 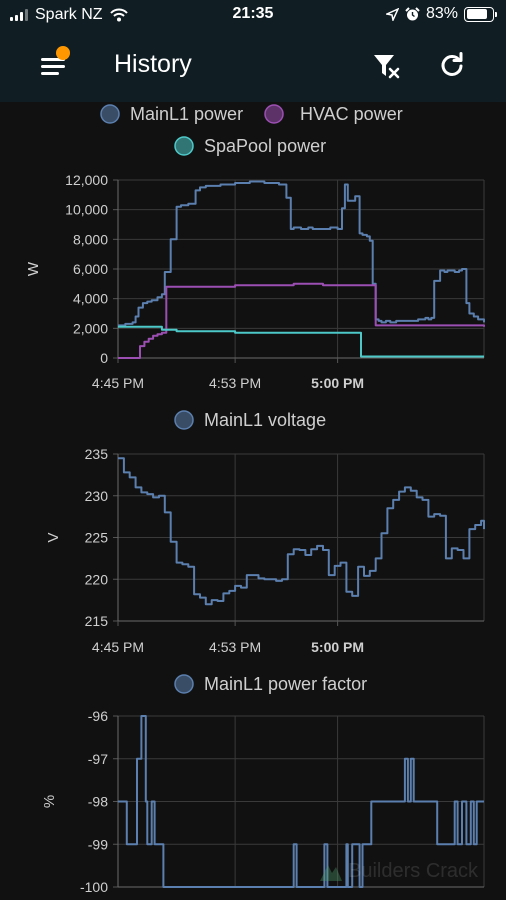 I want to click on legend-label: SpaPool power, so click(x=265, y=146).